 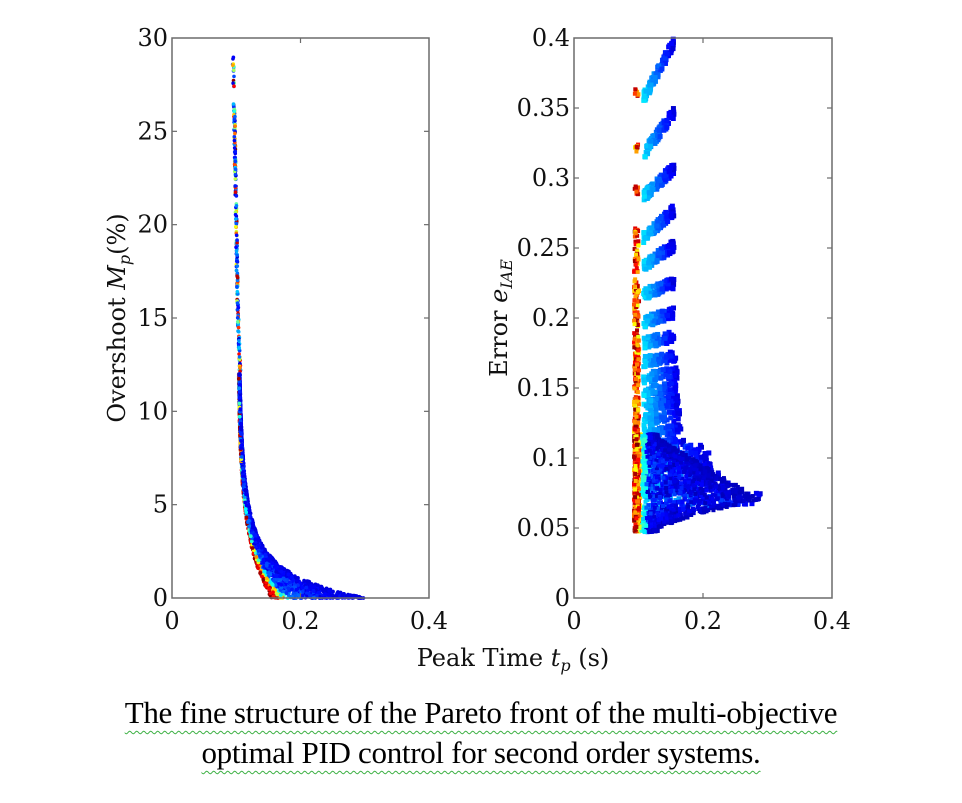 What do you see at coordinates (298, 327) in the screenshot?
I see `left-scatter-points` at bounding box center [298, 327].